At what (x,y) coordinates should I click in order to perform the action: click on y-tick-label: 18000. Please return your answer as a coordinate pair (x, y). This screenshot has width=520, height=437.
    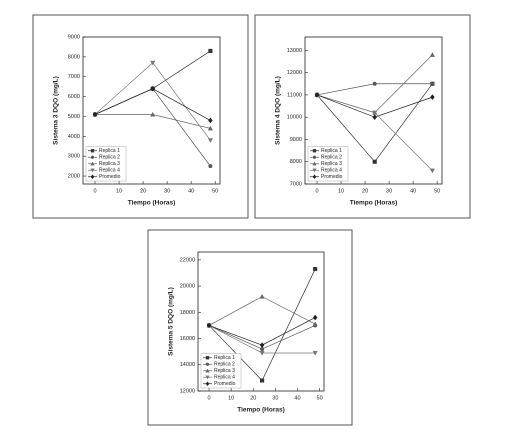
    Looking at the image, I should click on (187, 313).